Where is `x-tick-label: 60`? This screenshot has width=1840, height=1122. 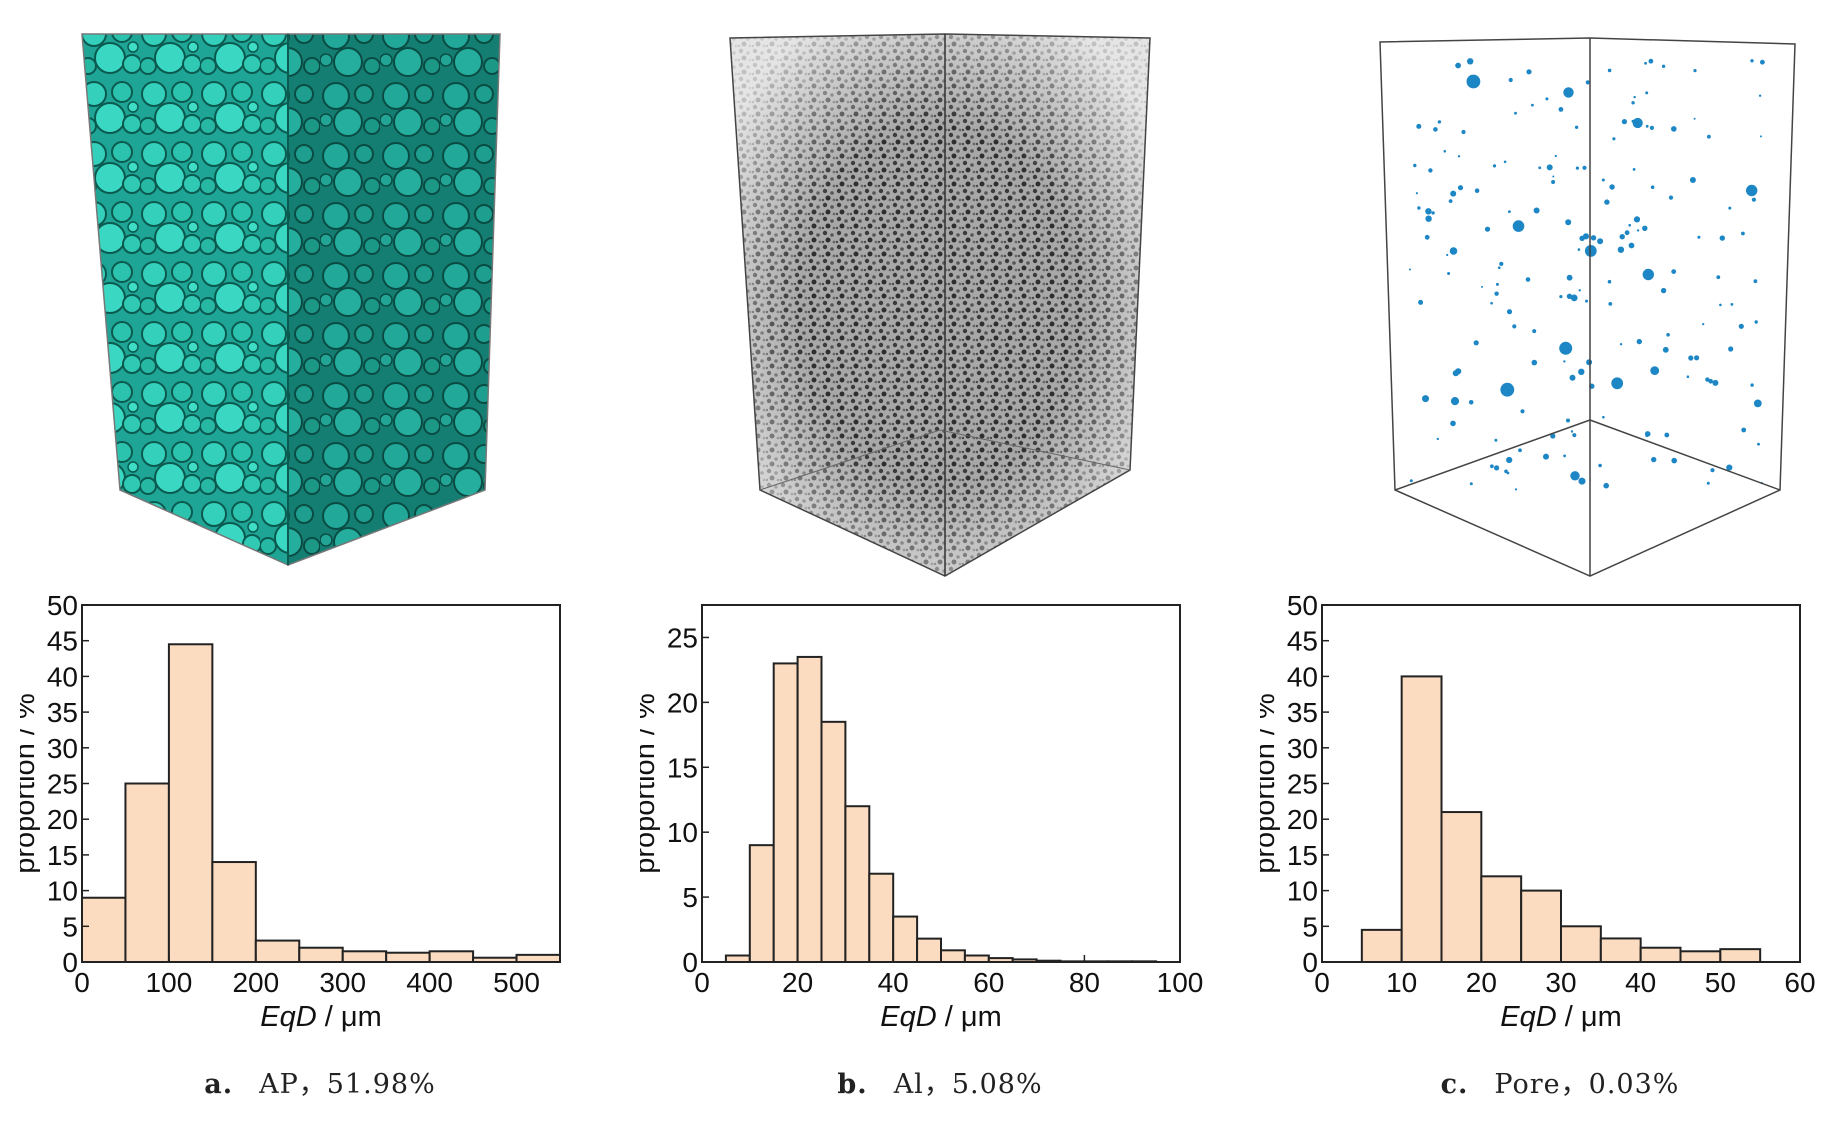
x-tick-label: 60 is located at coordinates (988, 982).